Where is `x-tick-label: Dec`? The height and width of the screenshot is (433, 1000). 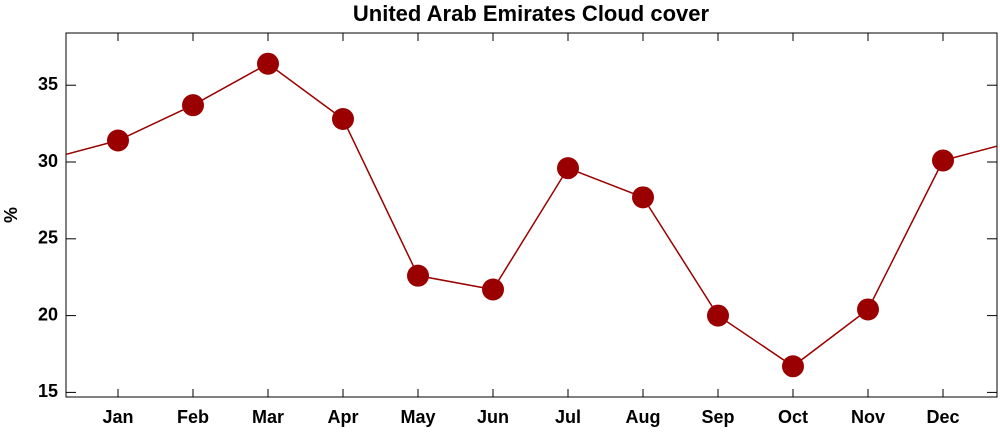
x-tick-label: Dec is located at coordinates (942, 417).